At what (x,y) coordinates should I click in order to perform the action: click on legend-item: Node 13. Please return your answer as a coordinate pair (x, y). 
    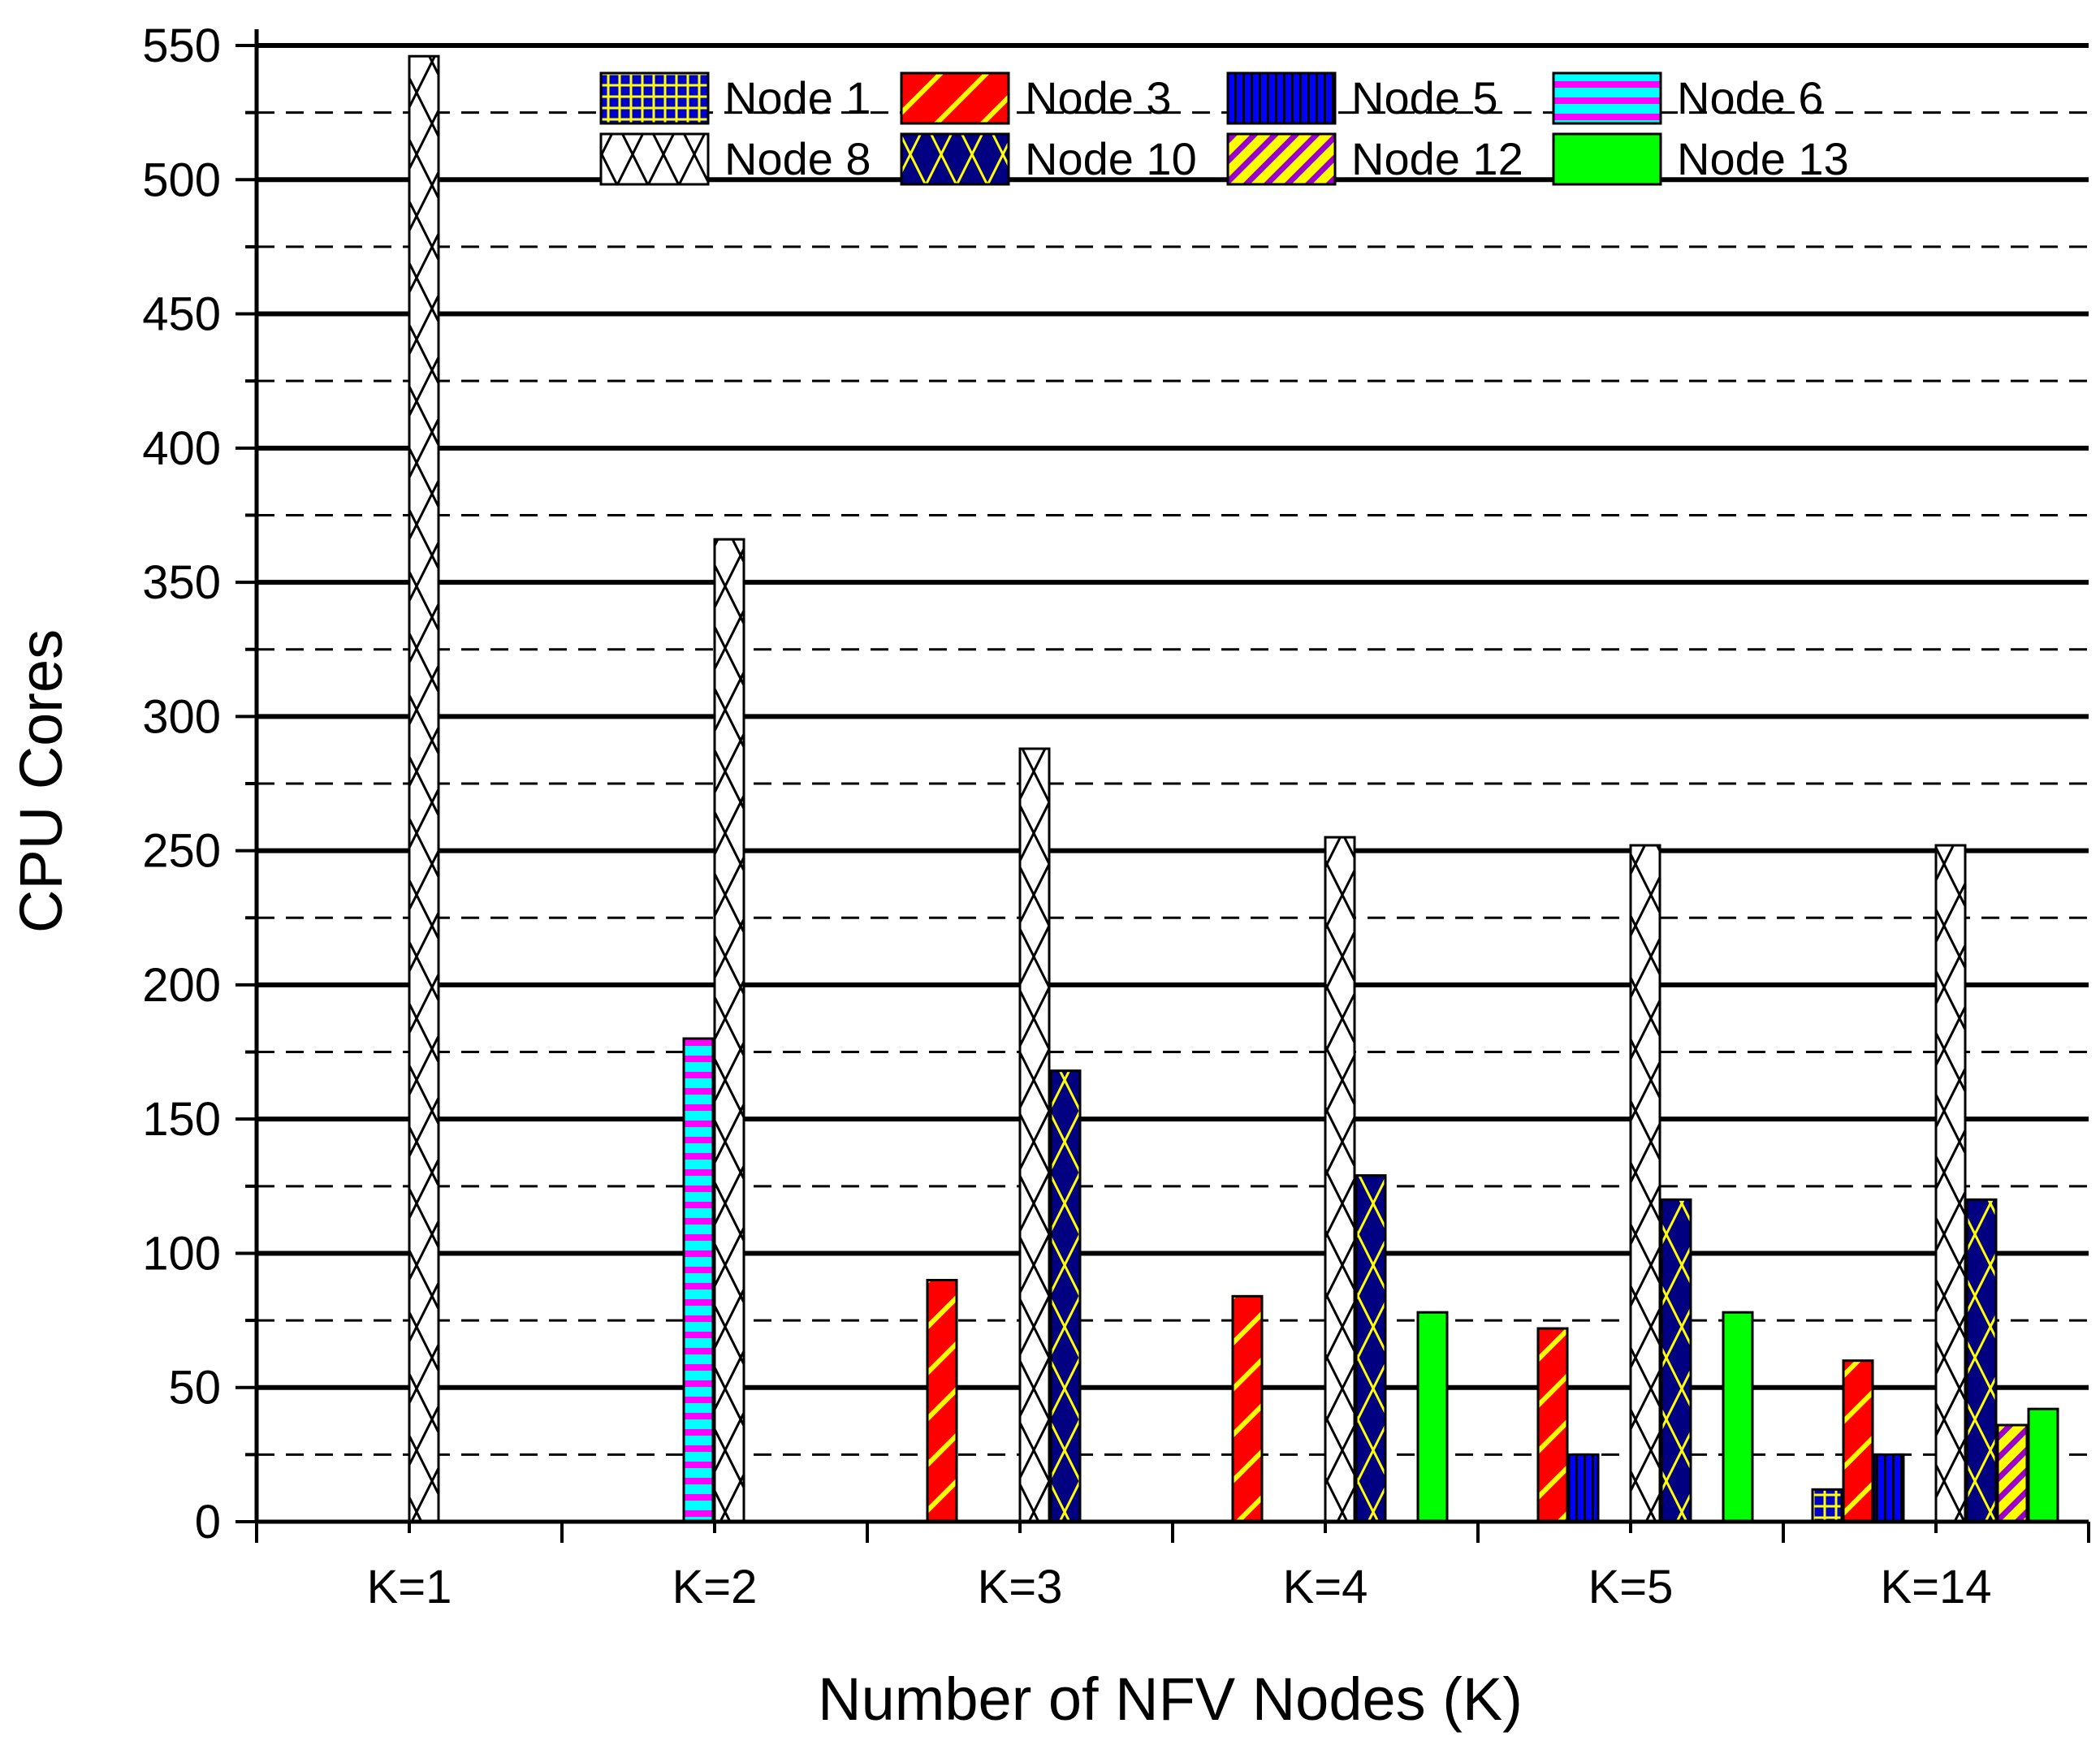
    Looking at the image, I should click on (1700, 159).